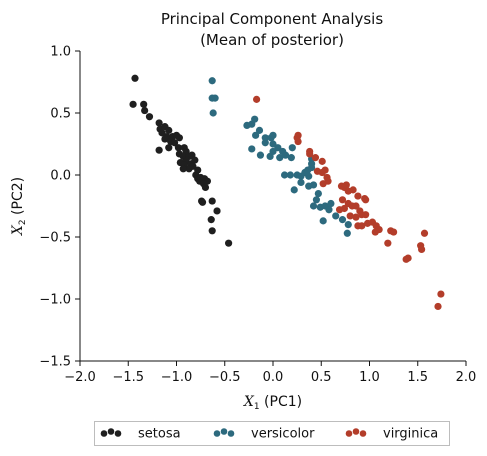 Image resolution: width=487 pixels, height=456 pixels. Describe the element at coordinates (159, 434) in the screenshot. I see `legend-label-setosa: setosa` at that location.